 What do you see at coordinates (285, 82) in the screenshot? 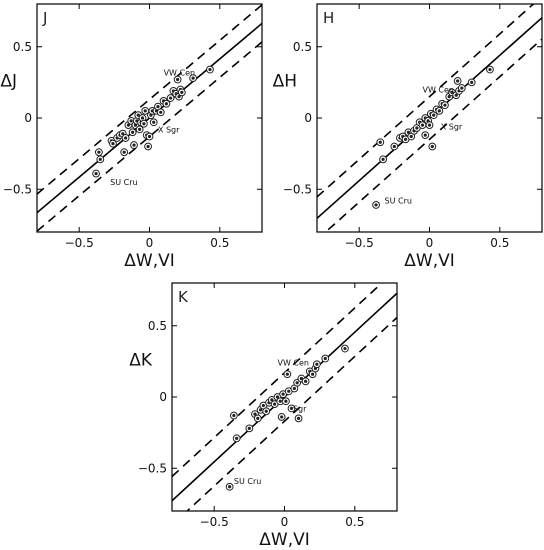
I see `y-axis-title: ΔH` at bounding box center [285, 82].